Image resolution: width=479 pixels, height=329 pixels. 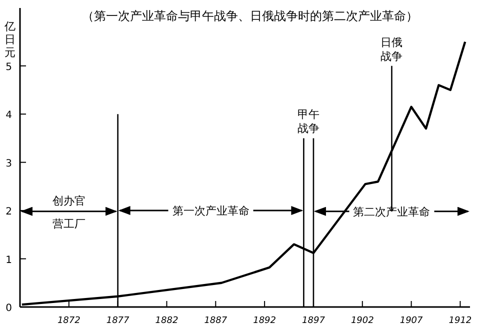 What do you see at coordinates (314, 321) in the screenshot?
I see `x-tick-label: 1897` at bounding box center [314, 321].